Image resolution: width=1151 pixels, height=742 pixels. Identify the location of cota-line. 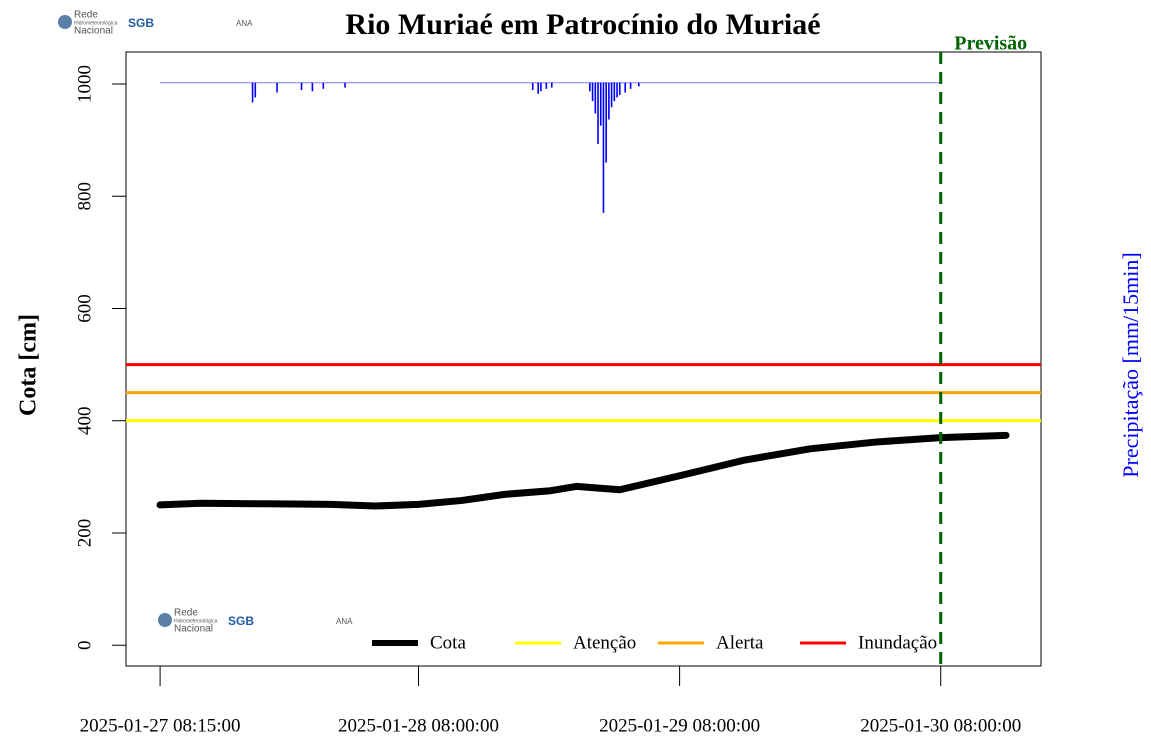
(583, 470).